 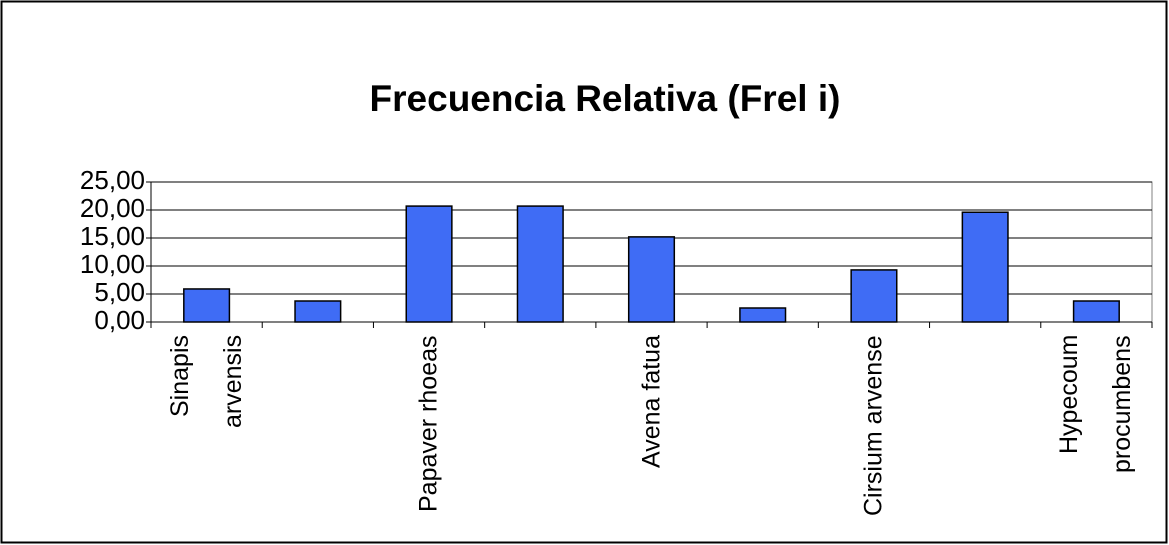 What do you see at coordinates (873, 425) in the screenshot?
I see `x-tick-label: Cirsium arvense` at bounding box center [873, 425].